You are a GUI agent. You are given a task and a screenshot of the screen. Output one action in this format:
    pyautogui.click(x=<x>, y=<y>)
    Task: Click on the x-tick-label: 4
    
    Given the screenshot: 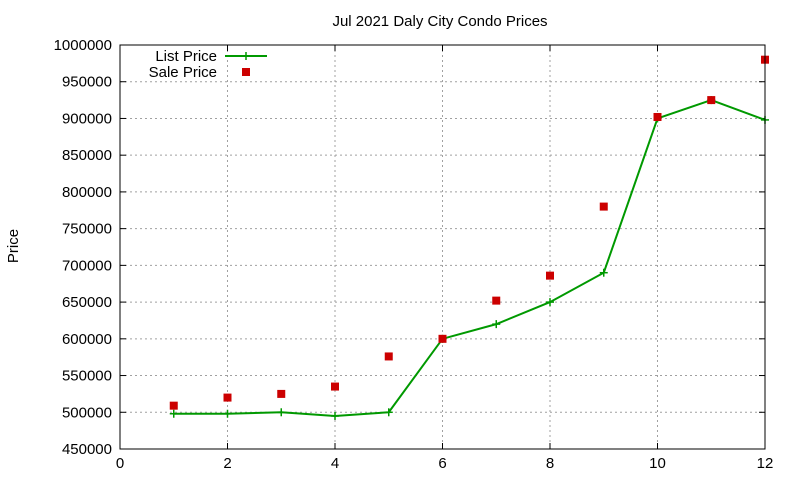 What is the action you would take?
    pyautogui.click(x=335, y=463)
    